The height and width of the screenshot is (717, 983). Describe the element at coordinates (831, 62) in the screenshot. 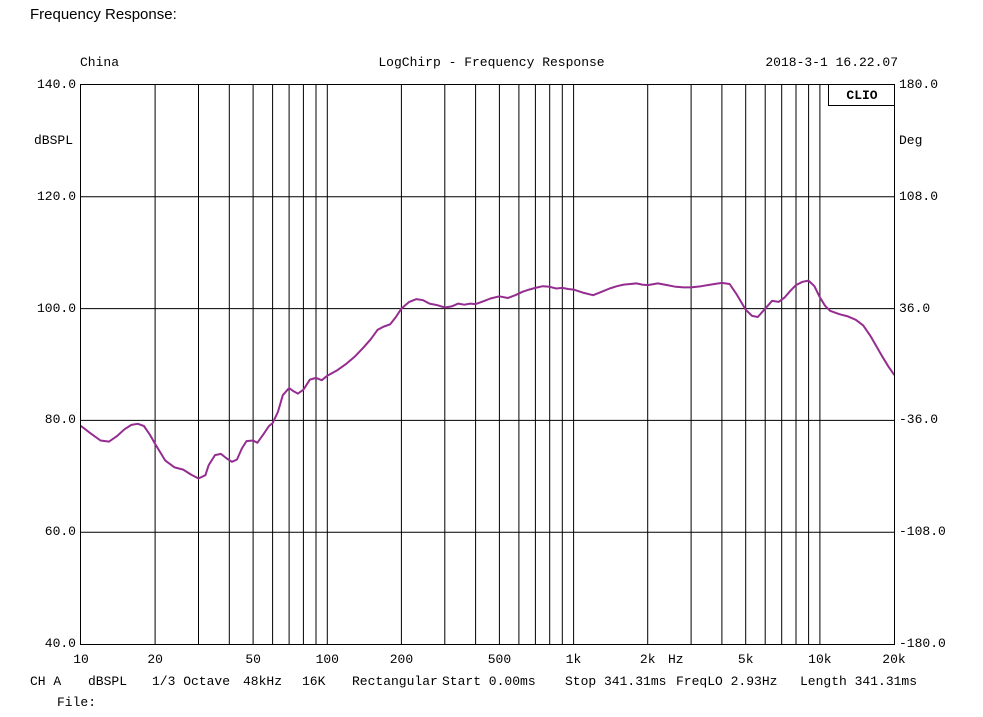

I see `timestamp: 2018-3-1 16.22.07` at that location.